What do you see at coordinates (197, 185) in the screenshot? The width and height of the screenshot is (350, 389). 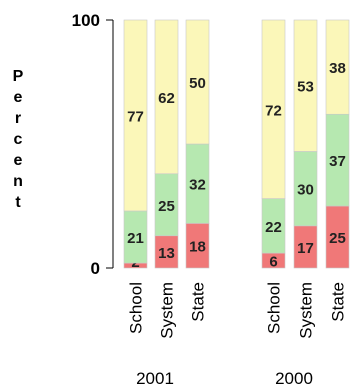 I see `data-label: 32` at bounding box center [197, 185].